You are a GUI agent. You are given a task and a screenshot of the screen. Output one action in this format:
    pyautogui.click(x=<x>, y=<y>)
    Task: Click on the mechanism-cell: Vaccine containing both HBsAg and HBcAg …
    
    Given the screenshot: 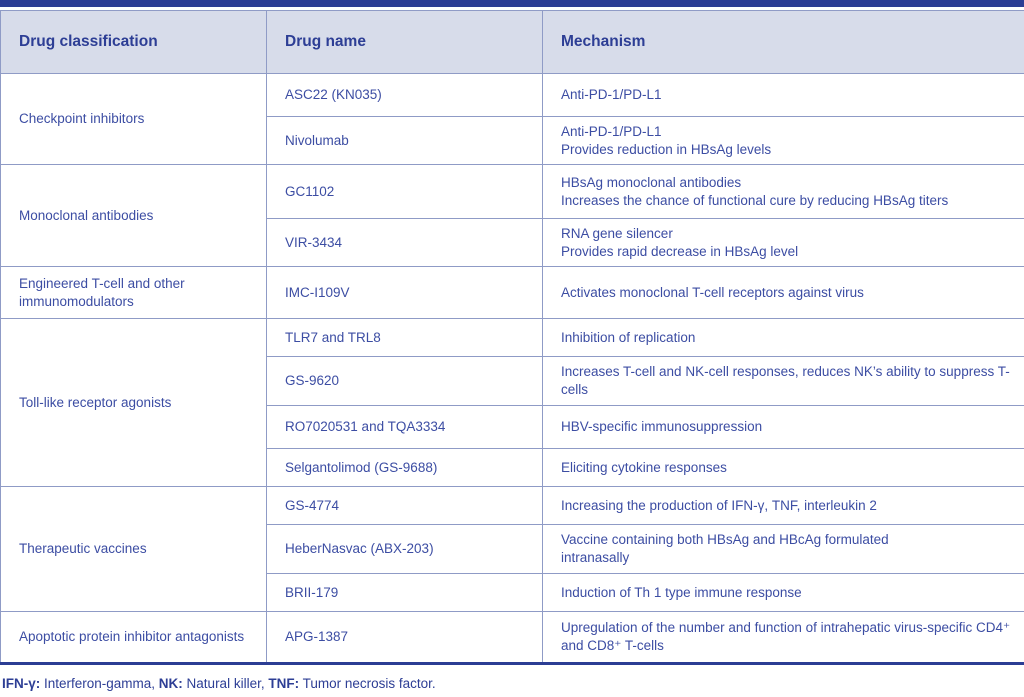 What is the action you would take?
    pyautogui.click(x=783, y=549)
    